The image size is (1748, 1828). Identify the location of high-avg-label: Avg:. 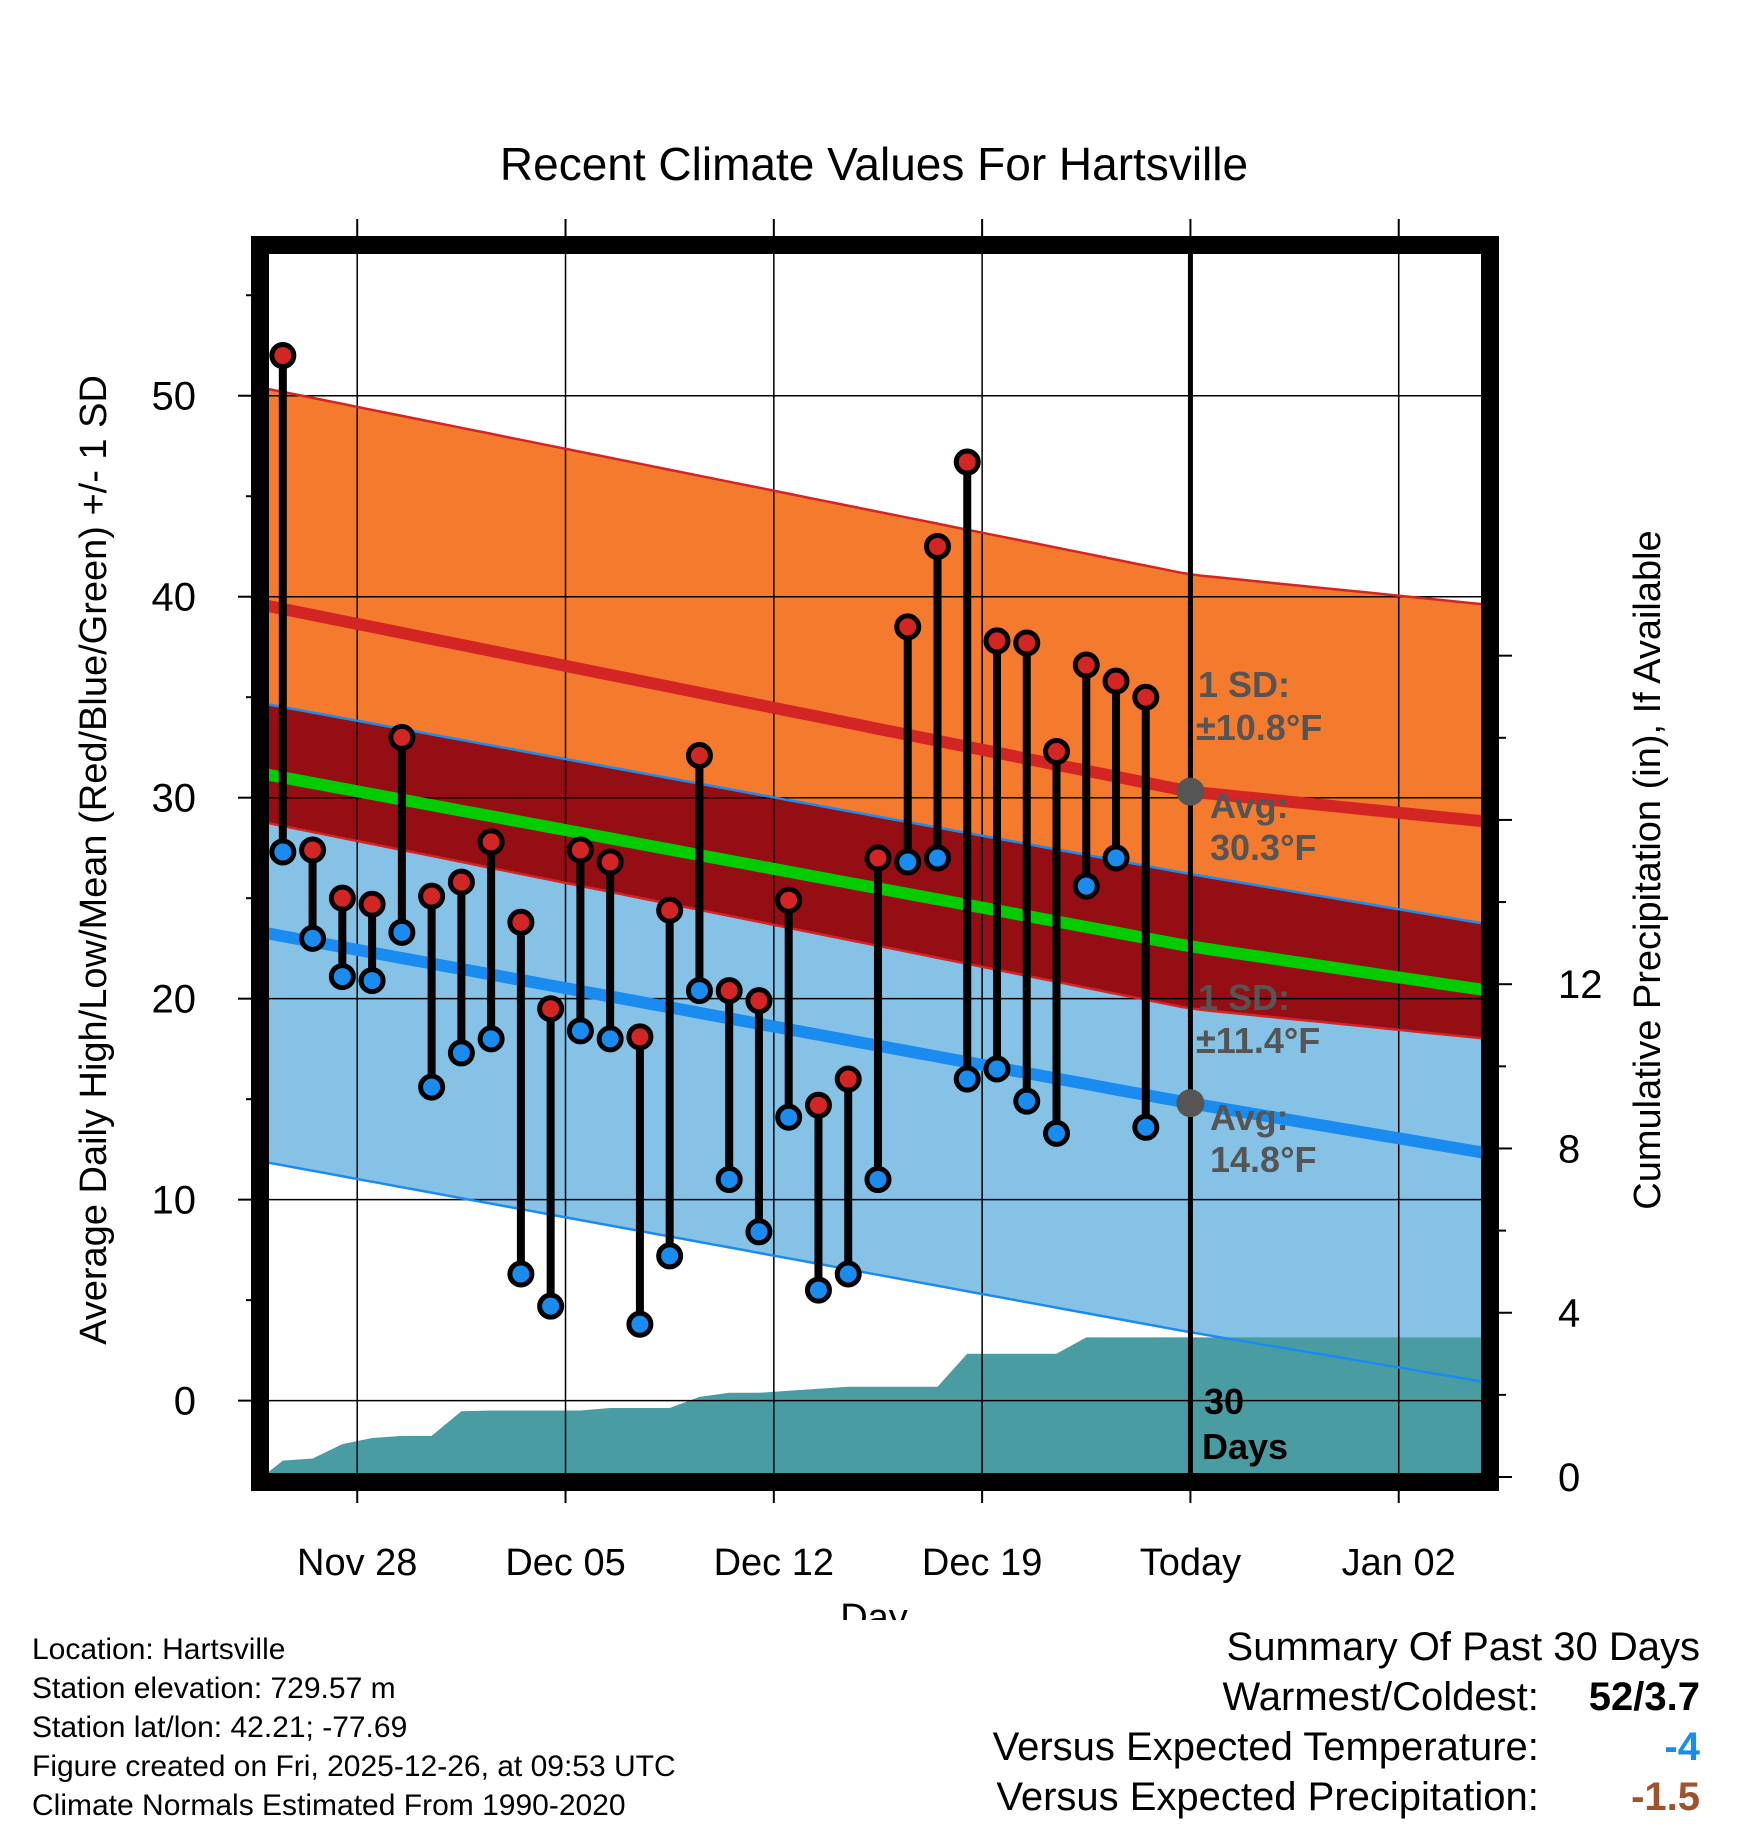
(1249, 805).